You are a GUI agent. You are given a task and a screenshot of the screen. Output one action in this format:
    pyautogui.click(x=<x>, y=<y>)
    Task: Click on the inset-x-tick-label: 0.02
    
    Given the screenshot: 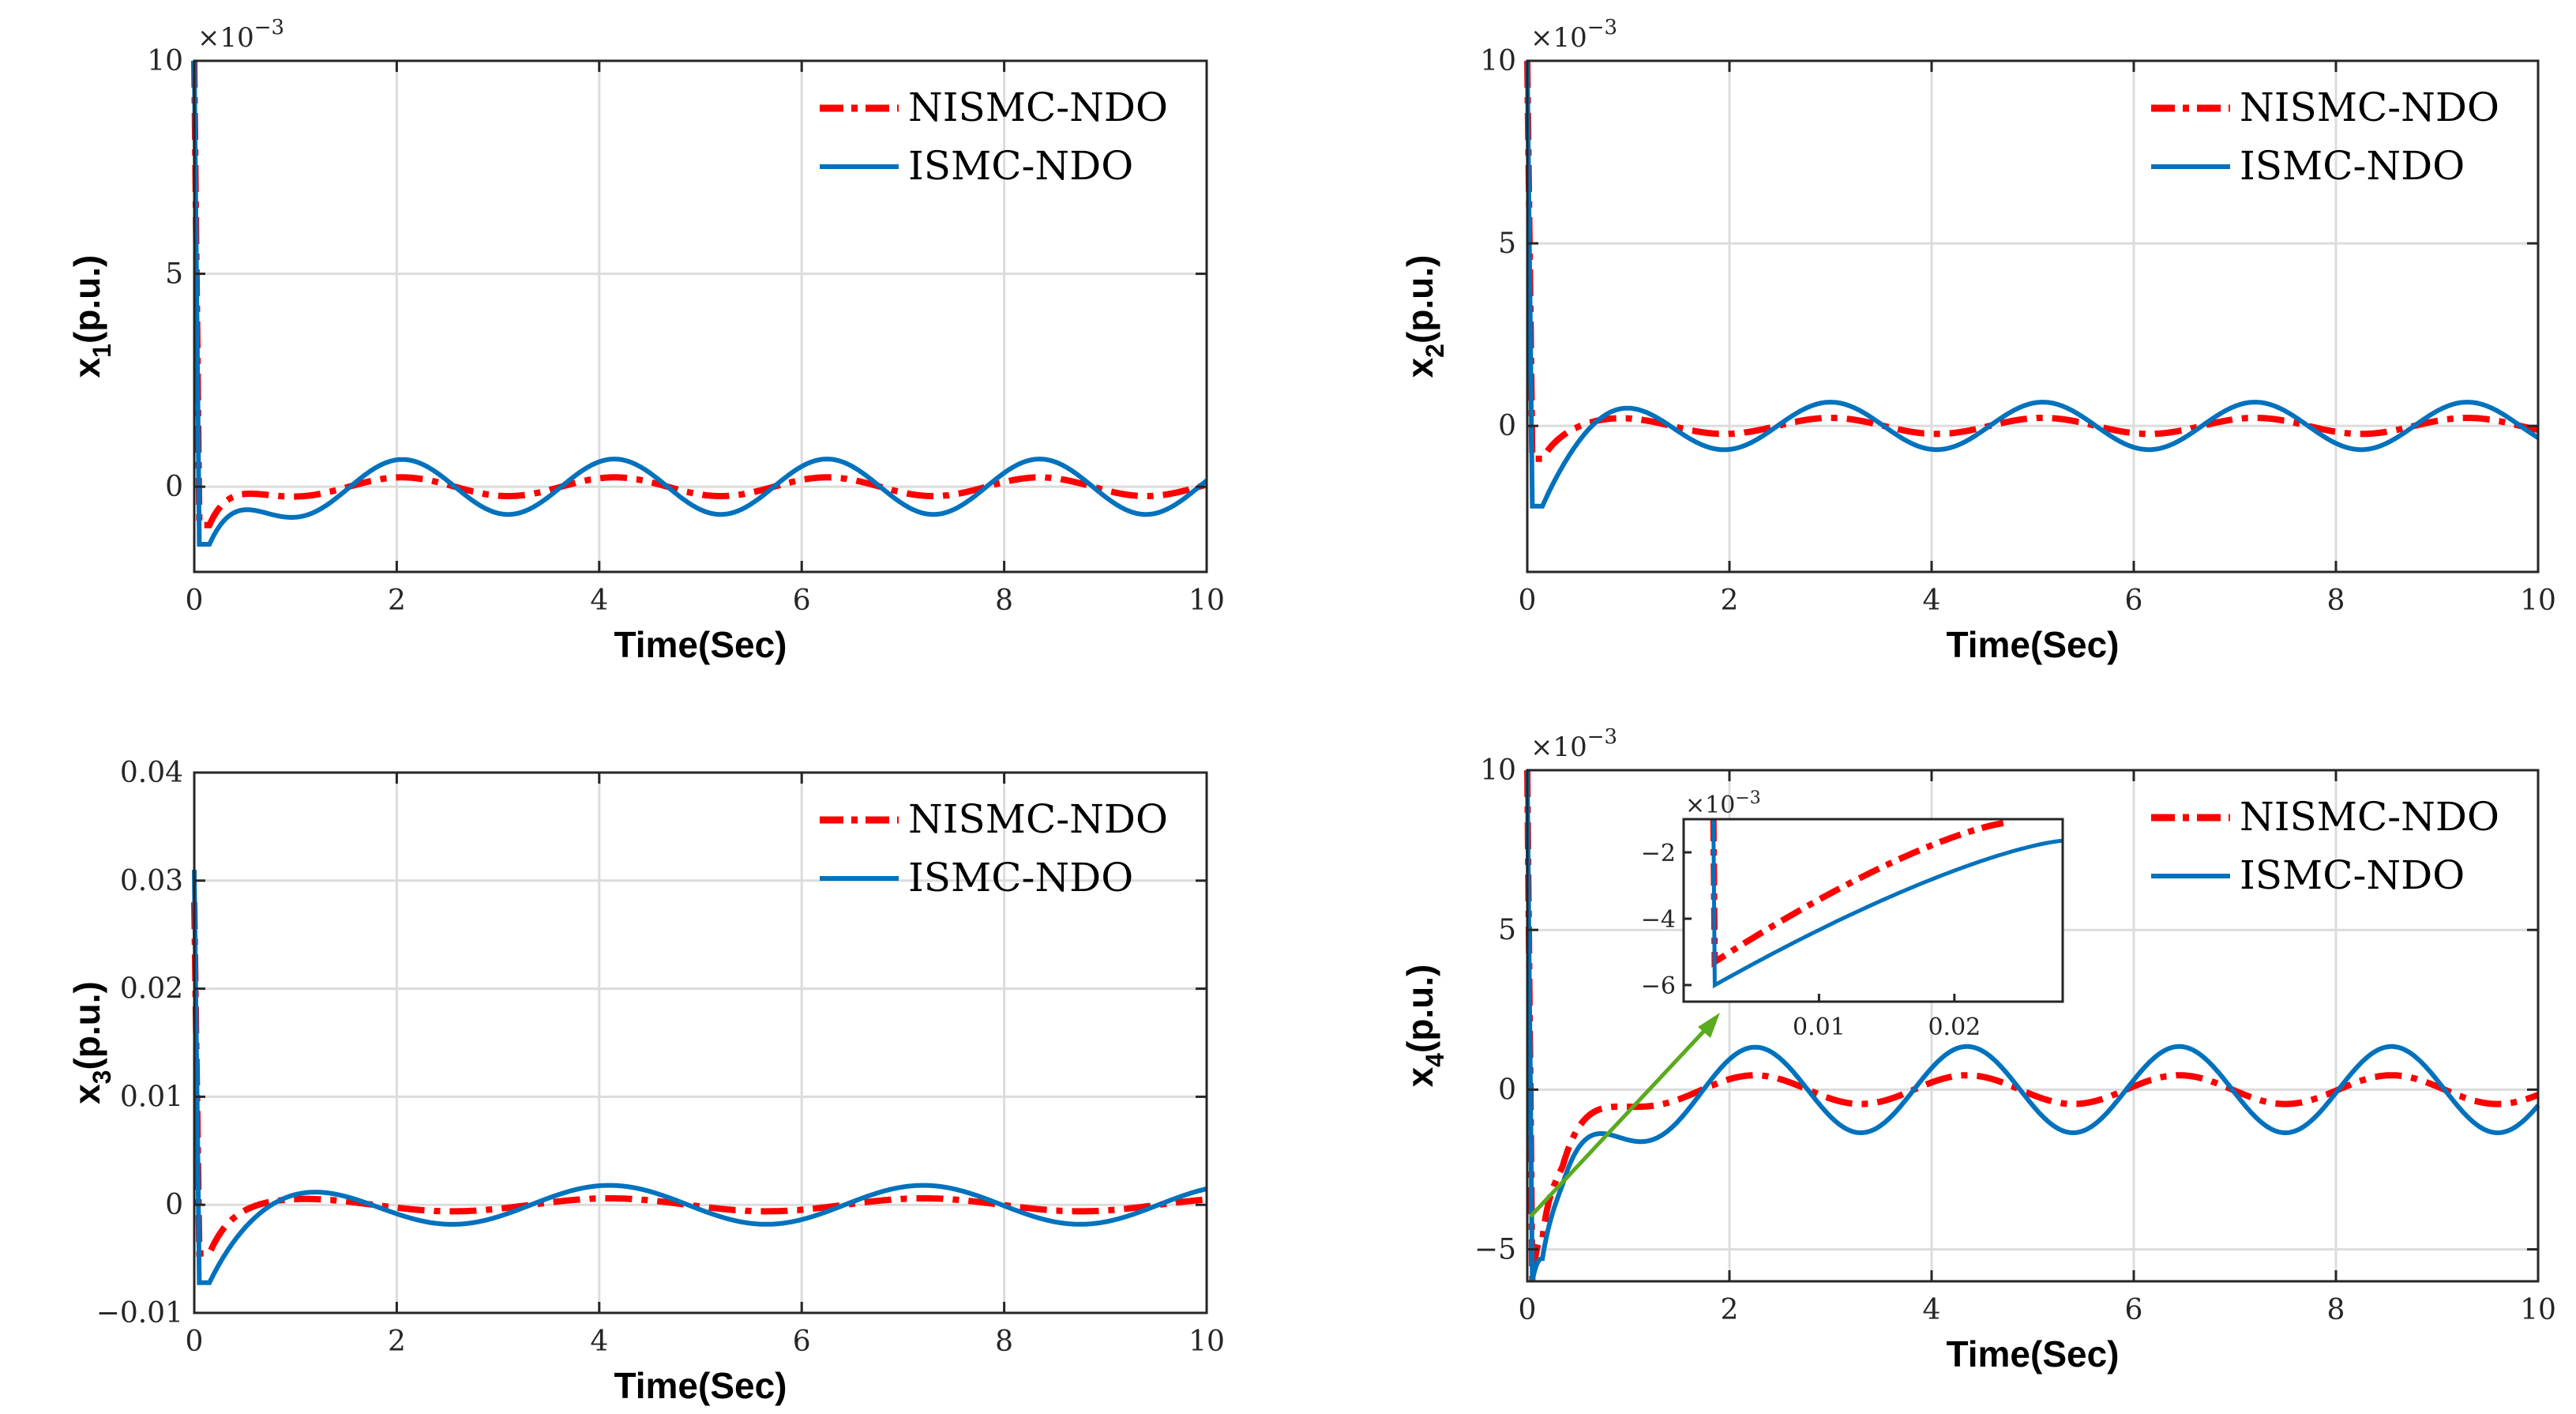 What is the action you would take?
    pyautogui.click(x=1954, y=1027)
    